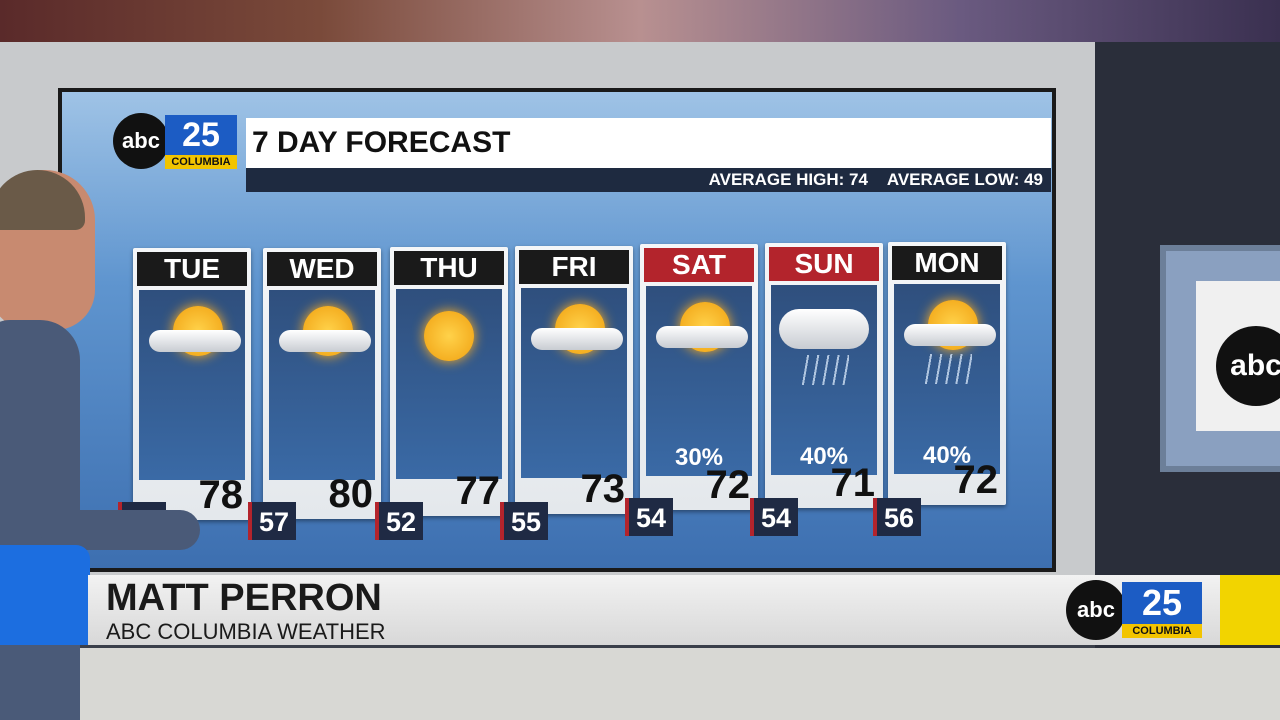 The image size is (1280, 720). Describe the element at coordinates (603, 488) in the screenshot. I see `high-temp: 73` at that location.